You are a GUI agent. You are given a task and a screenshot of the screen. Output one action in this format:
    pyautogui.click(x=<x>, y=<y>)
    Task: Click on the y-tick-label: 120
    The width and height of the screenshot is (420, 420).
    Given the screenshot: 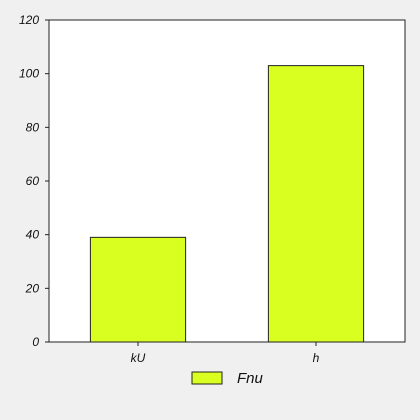 What is the action you would take?
    pyautogui.click(x=29, y=20)
    